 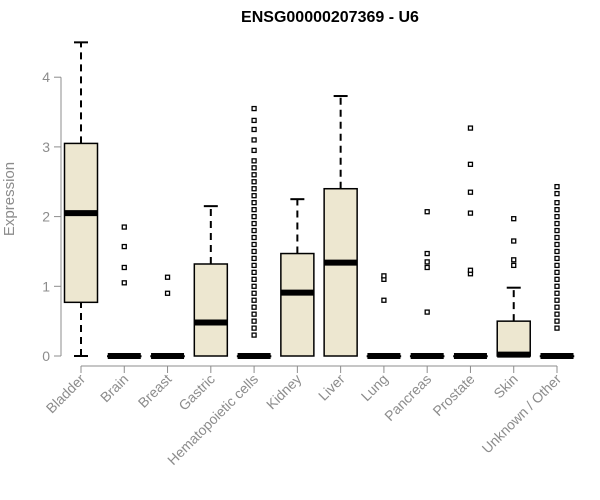 I want to click on x-tick-label: Brain, so click(x=114, y=388).